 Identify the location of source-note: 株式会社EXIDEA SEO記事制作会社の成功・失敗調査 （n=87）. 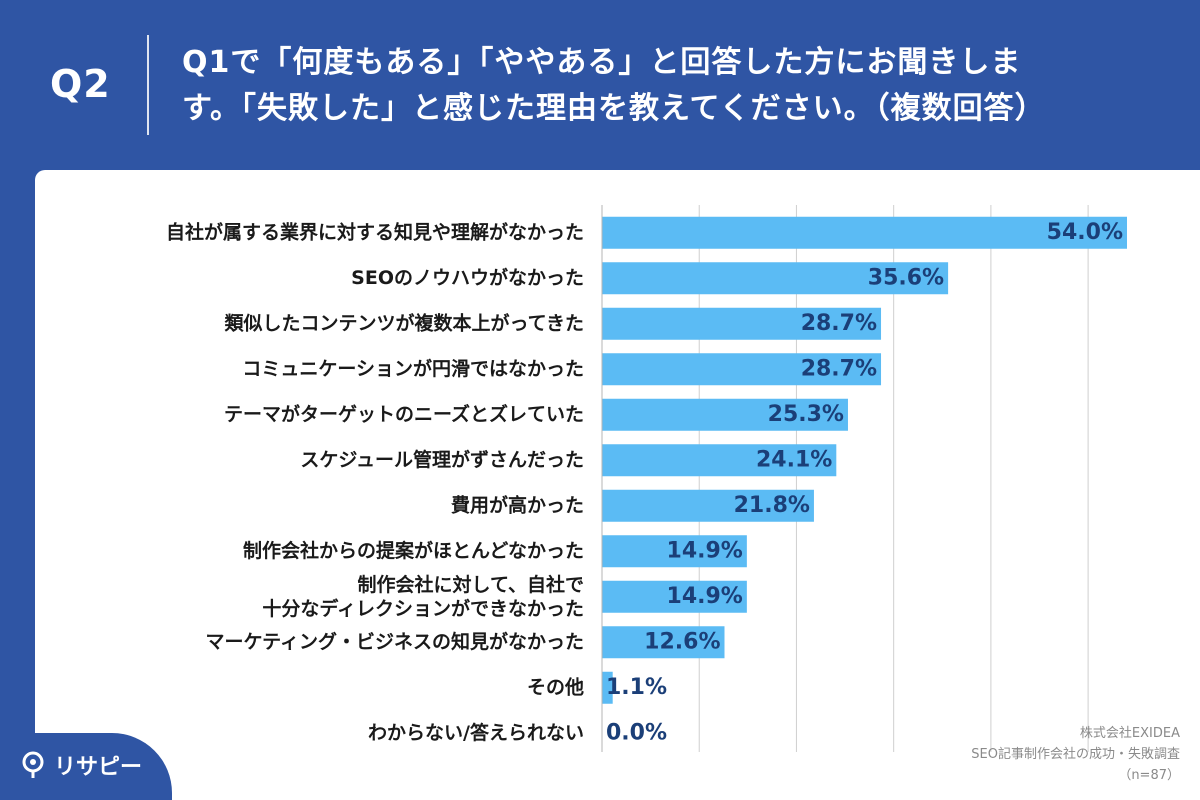
(1075, 754).